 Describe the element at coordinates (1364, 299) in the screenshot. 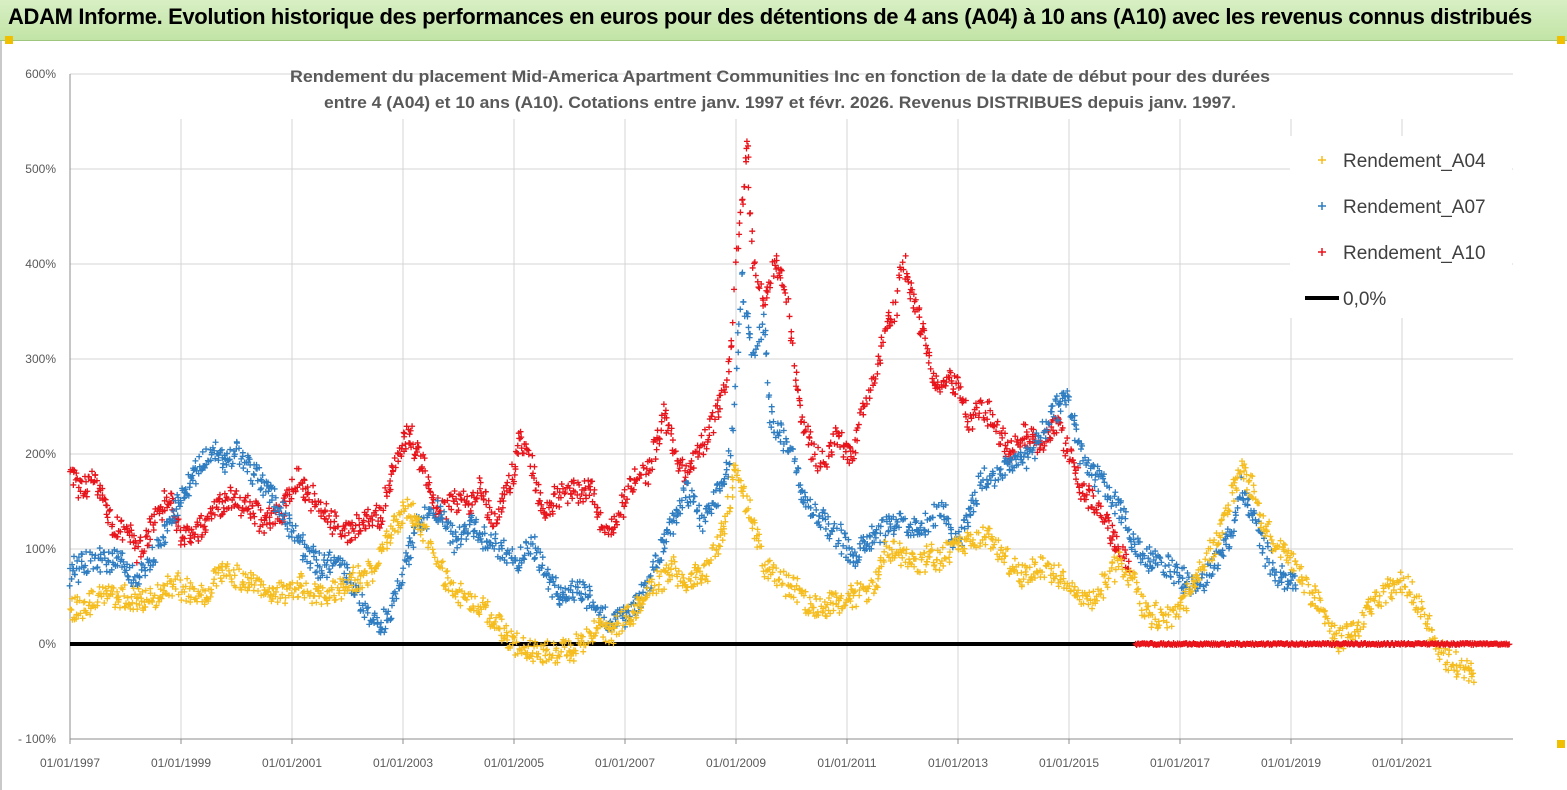

I see `legend-label: 0,0%` at that location.